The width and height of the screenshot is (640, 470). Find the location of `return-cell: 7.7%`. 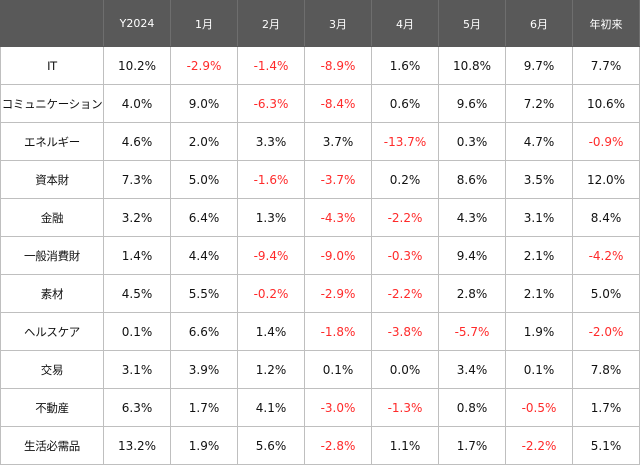

return-cell: 7.7% is located at coordinates (606, 65).